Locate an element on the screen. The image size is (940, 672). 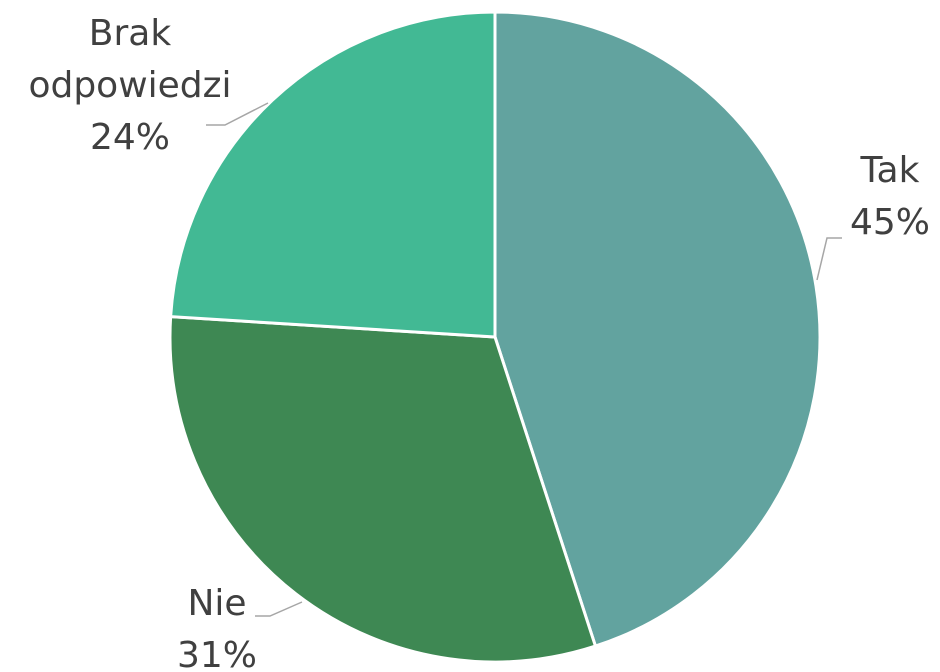
category-label: Tak is located at coordinates (890, 170).